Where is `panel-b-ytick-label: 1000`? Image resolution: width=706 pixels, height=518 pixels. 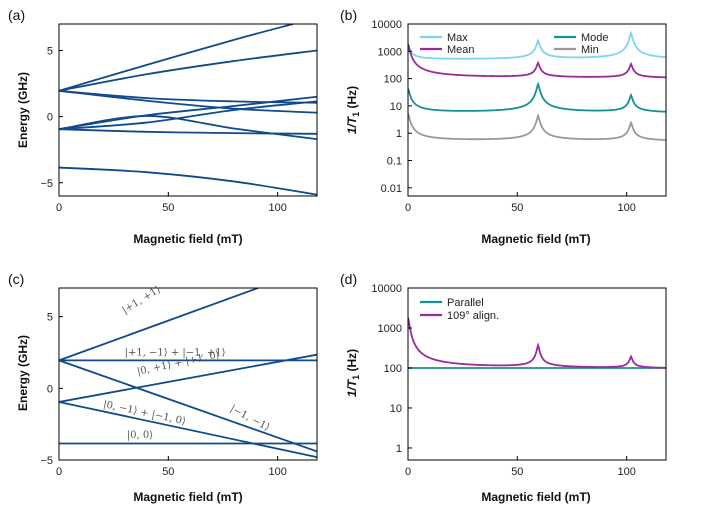 panel-b-ytick-label: 1000 is located at coordinates (390, 52).